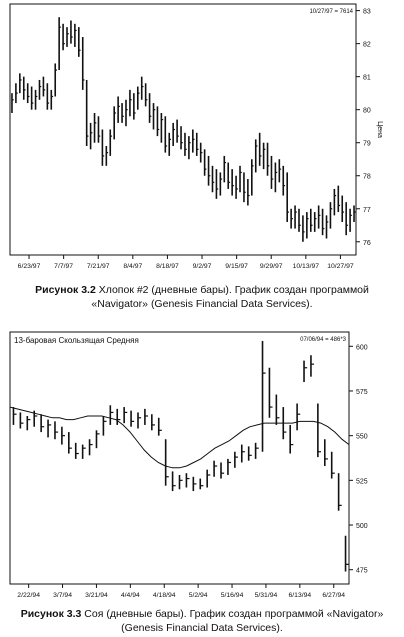 This screenshot has width=404, height=637. I want to click on chart-date-stamp: 10/27/97 = 7614, so click(331, 12).